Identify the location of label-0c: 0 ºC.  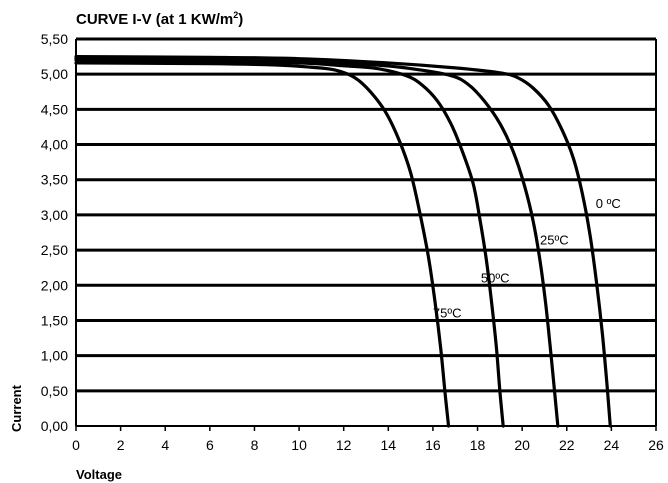
(608, 203).